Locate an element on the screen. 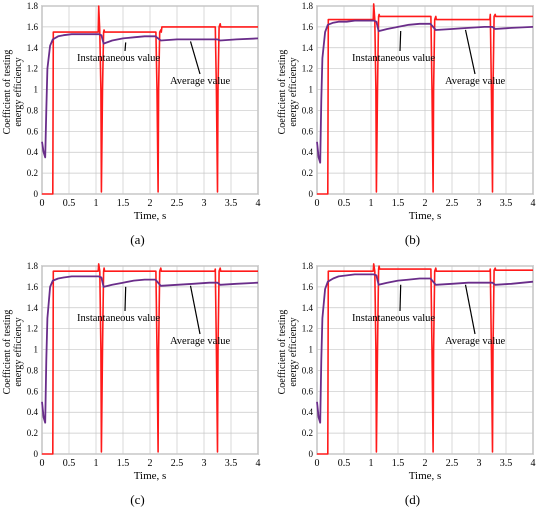 The height and width of the screenshot is (520, 550). panel-caption-d: (d) is located at coordinates (412, 499).